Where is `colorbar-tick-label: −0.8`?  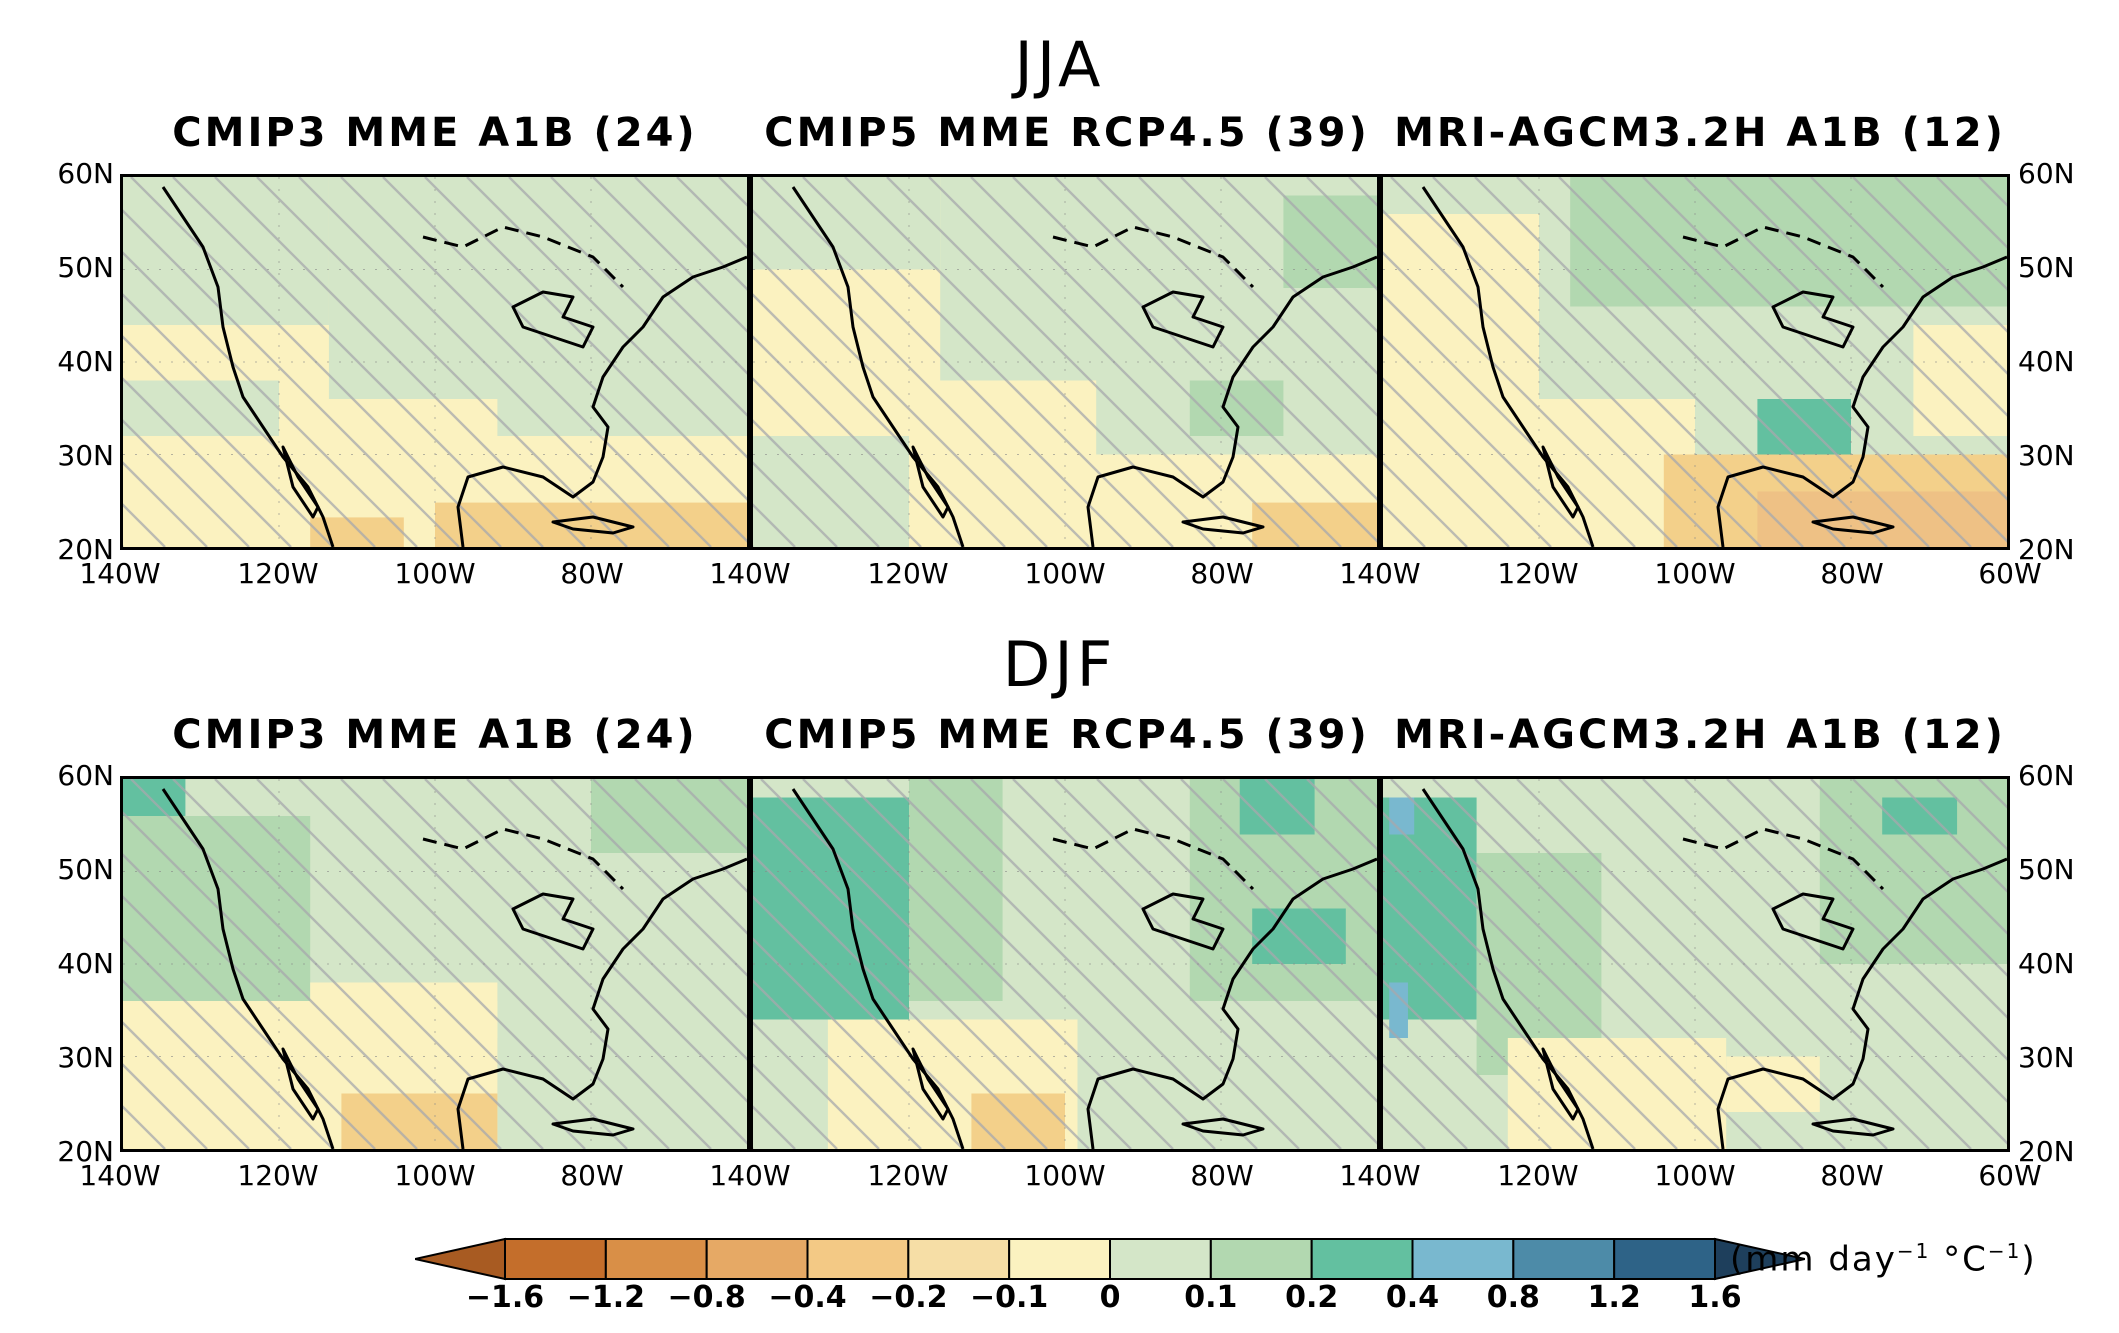
colorbar-tick-label: −0.8 is located at coordinates (706, 1297).